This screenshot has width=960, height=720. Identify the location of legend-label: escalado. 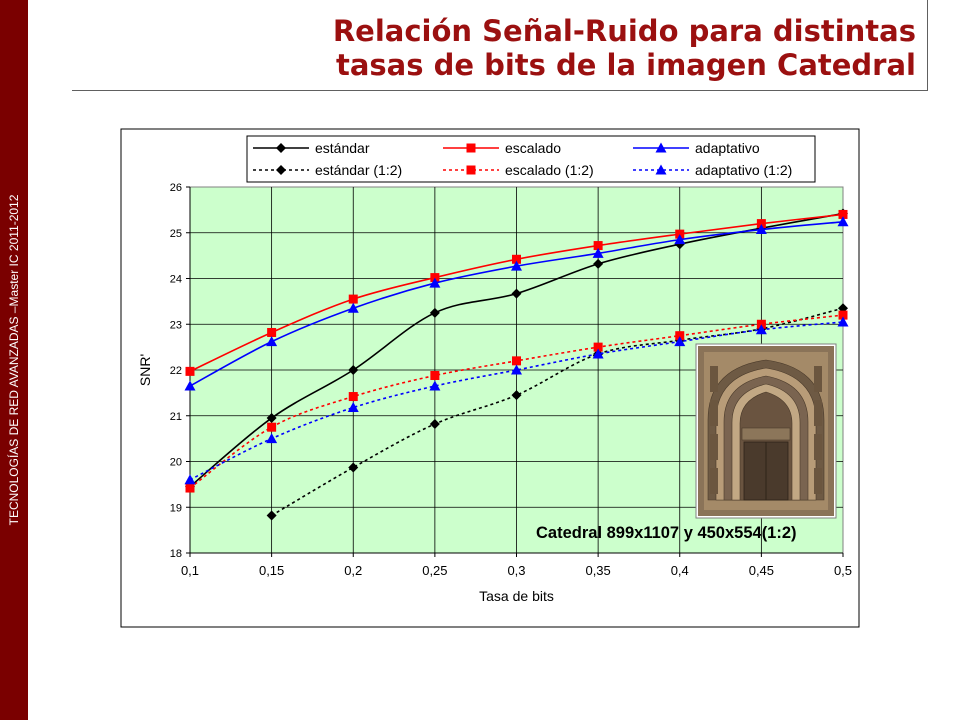
(533, 148).